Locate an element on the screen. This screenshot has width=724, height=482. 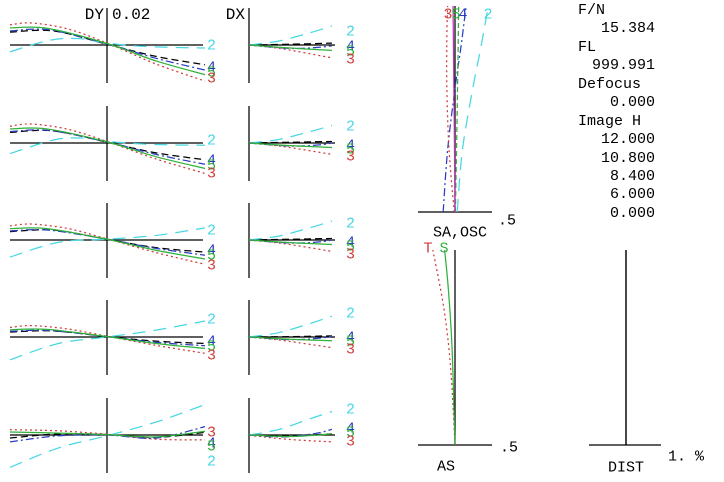
sa-osc-plot-curve-wl2 is located at coordinates (472, 109).